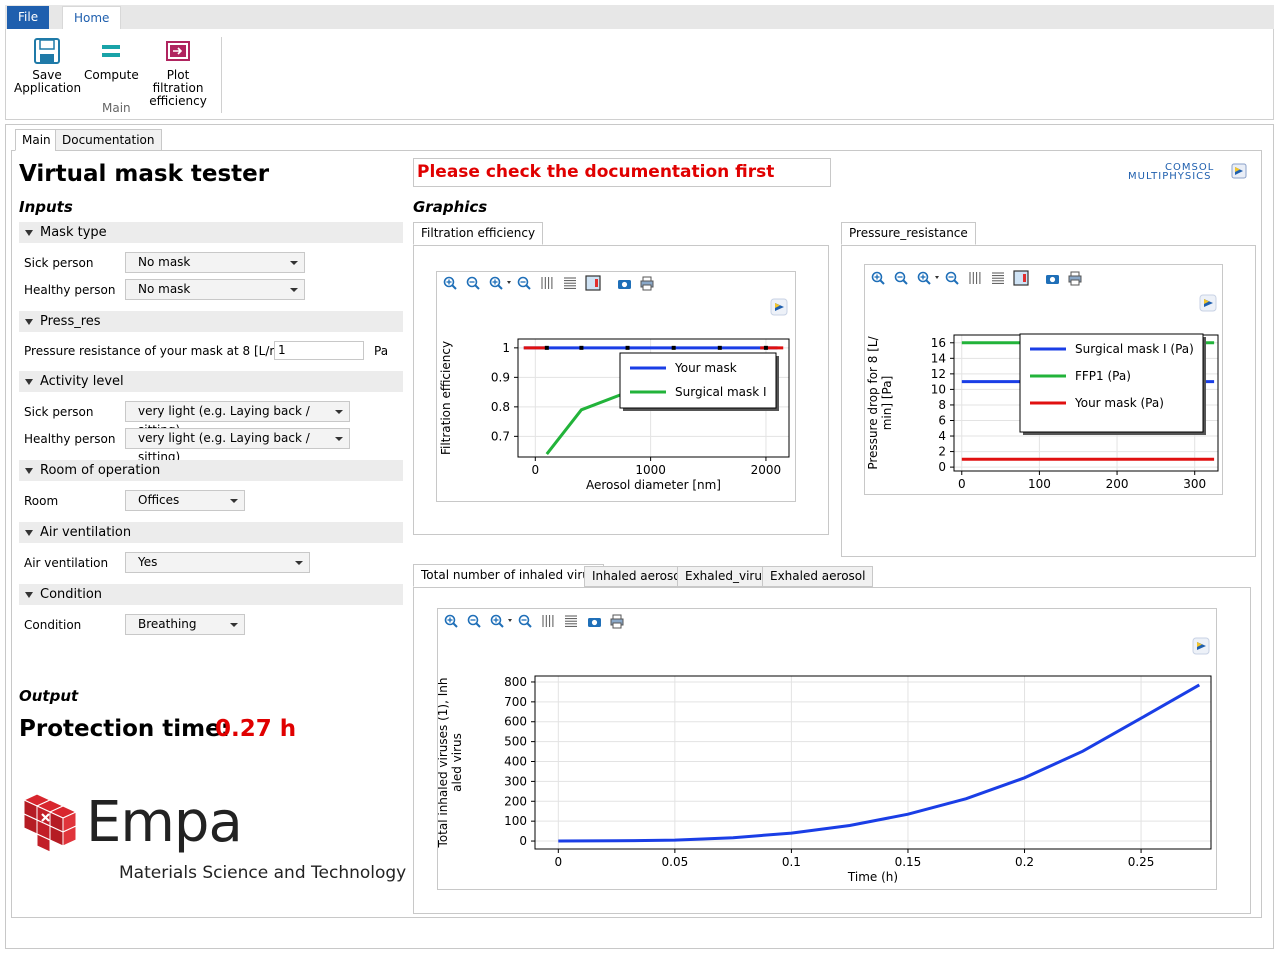  I want to click on plot-toolbar, so click(976, 278).